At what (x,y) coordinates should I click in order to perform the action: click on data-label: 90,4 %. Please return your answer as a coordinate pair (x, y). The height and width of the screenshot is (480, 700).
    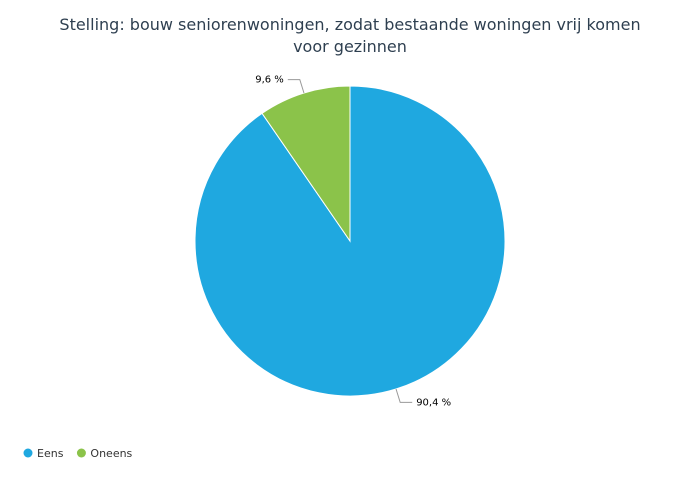
    Looking at the image, I should click on (433, 402).